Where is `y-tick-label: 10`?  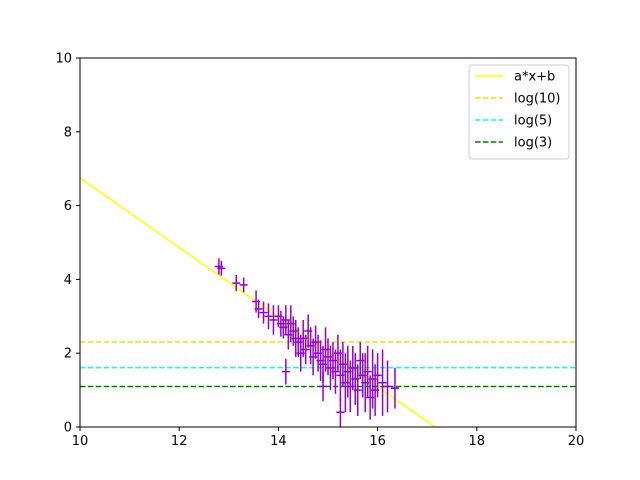
y-tick-label: 10 is located at coordinates (63, 59).